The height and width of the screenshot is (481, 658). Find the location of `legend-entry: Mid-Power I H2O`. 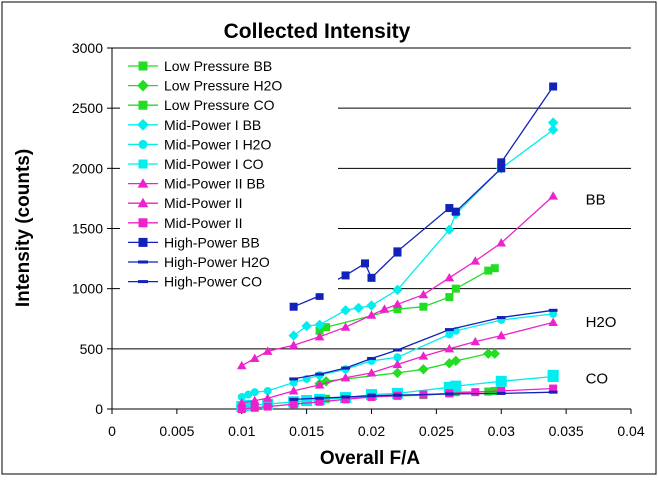

legend-entry: Mid-Power I H2O is located at coordinates (199, 144).